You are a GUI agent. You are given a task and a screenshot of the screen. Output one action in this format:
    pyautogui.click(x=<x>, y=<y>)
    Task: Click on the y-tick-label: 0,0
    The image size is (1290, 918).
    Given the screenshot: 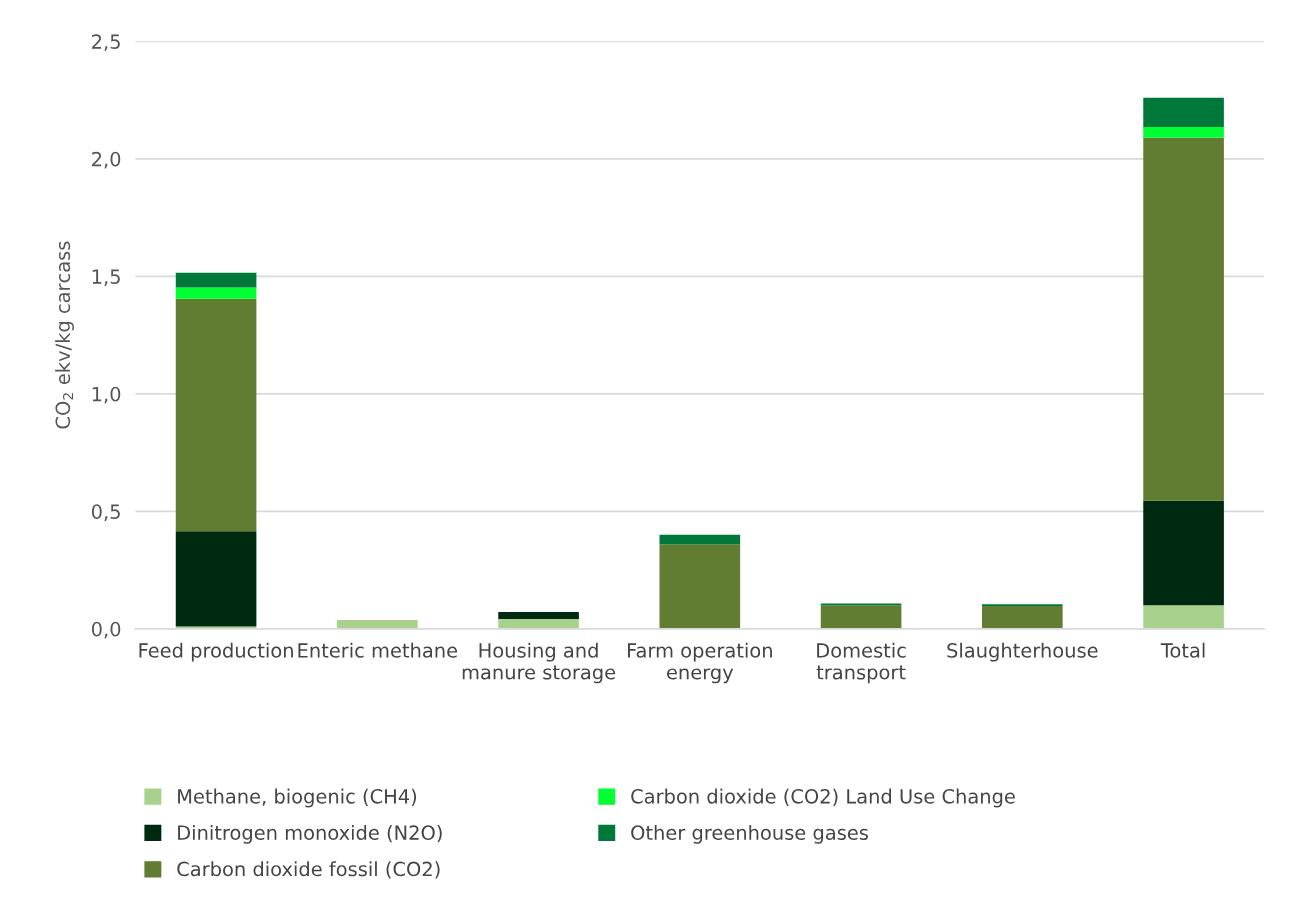 What is the action you would take?
    pyautogui.click(x=106, y=630)
    